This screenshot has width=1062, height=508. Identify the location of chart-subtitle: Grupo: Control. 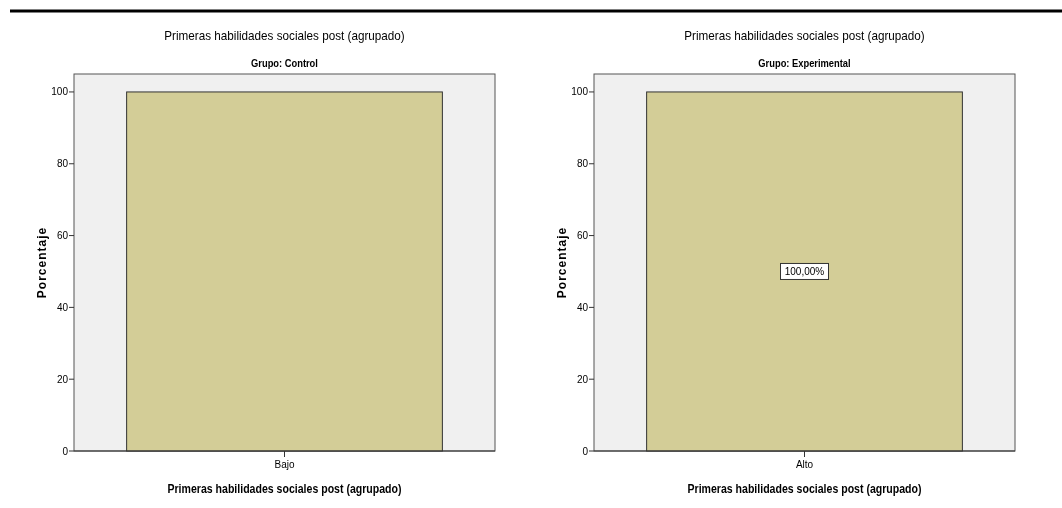
(285, 63).